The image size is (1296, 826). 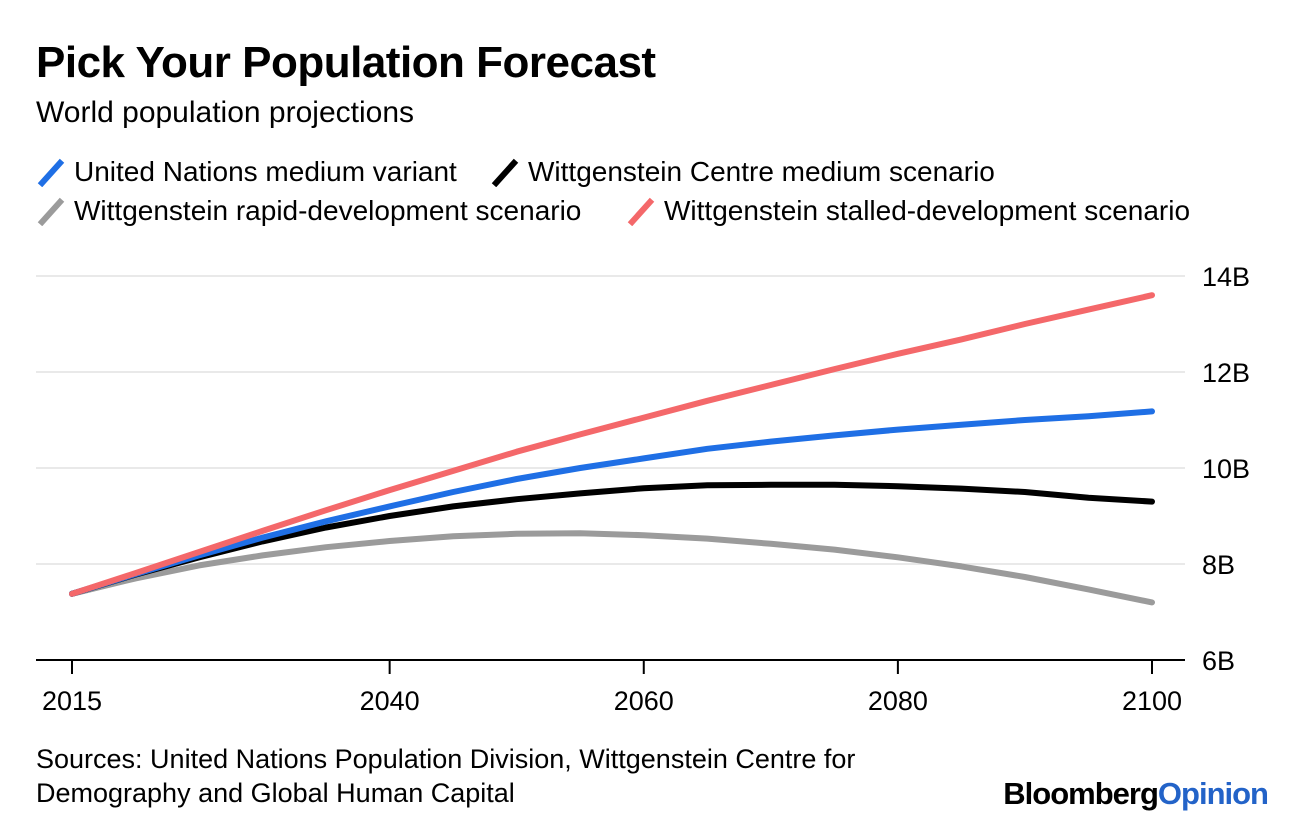 What do you see at coordinates (328, 210) in the screenshot?
I see `legend-label: Wittgenstein rapid-development scenario` at bounding box center [328, 210].